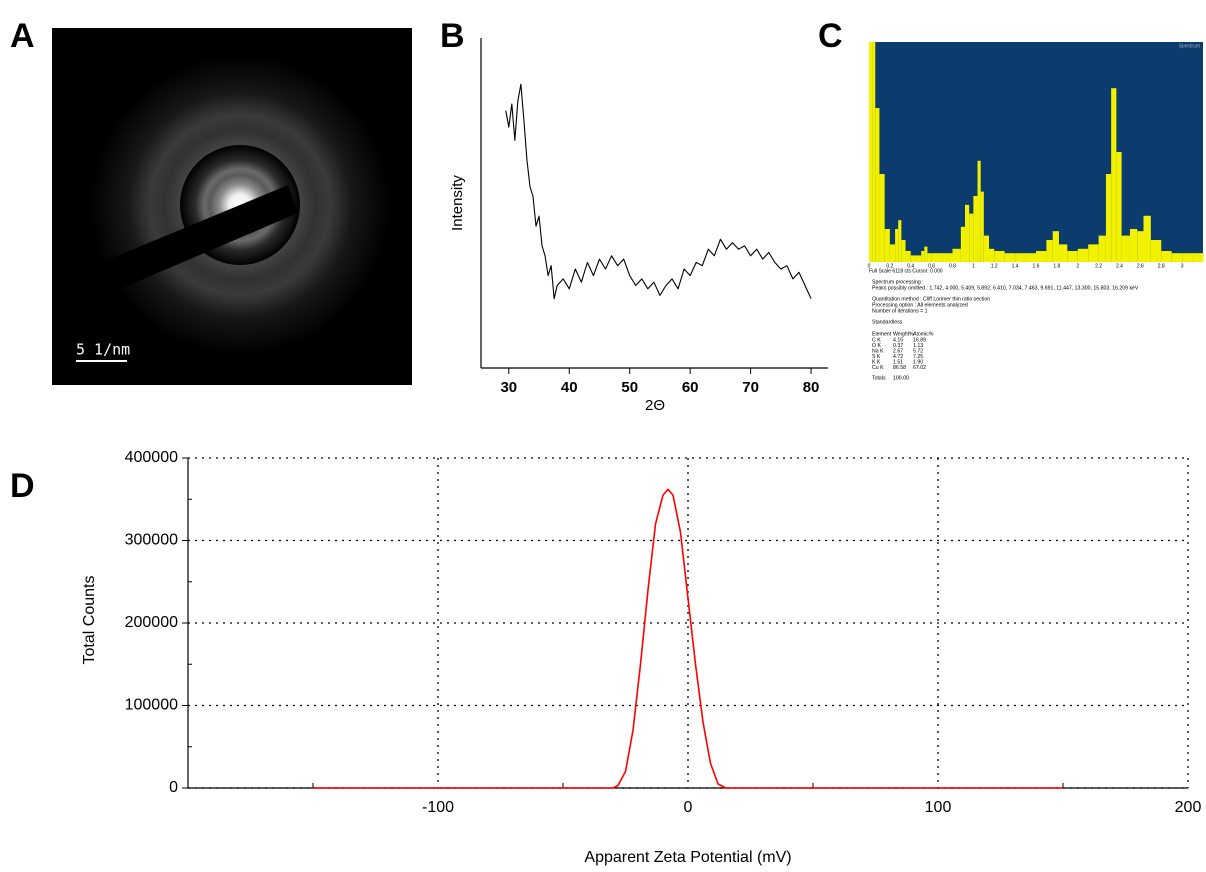 The height and width of the screenshot is (872, 1206). Describe the element at coordinates (811, 387) in the screenshot. I see `x-tick-label: 80` at that location.